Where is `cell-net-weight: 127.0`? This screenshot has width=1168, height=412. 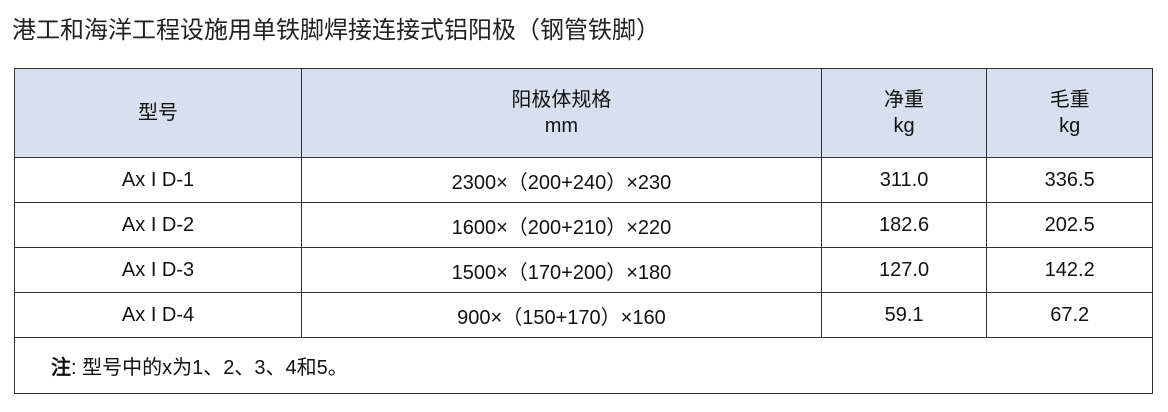
cell-net-weight: 127.0 is located at coordinates (904, 270).